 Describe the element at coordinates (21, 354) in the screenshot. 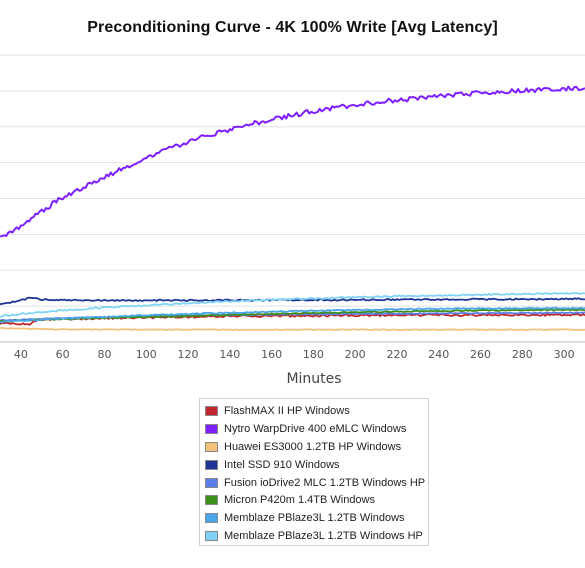

I see `x-tick-label: 40` at that location.